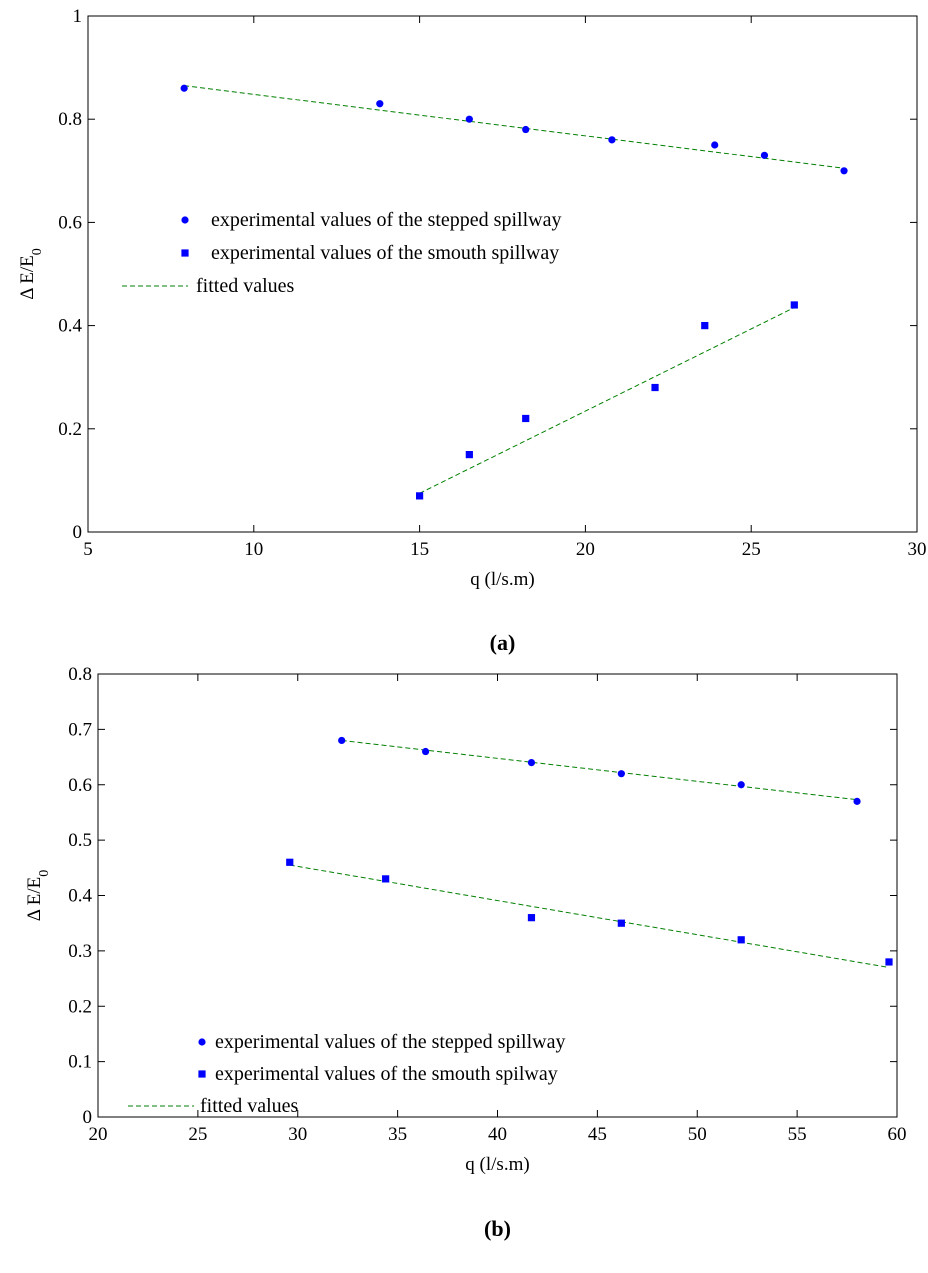 The width and height of the screenshot is (928, 1273). What do you see at coordinates (697, 1134) in the screenshot?
I see `x-tick-label: 50` at bounding box center [697, 1134].